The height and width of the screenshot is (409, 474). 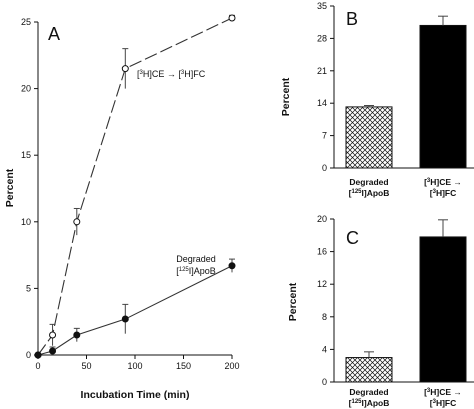 I want to click on panel-b-cat1-line2: [125I]ApoB, so click(x=369, y=193).